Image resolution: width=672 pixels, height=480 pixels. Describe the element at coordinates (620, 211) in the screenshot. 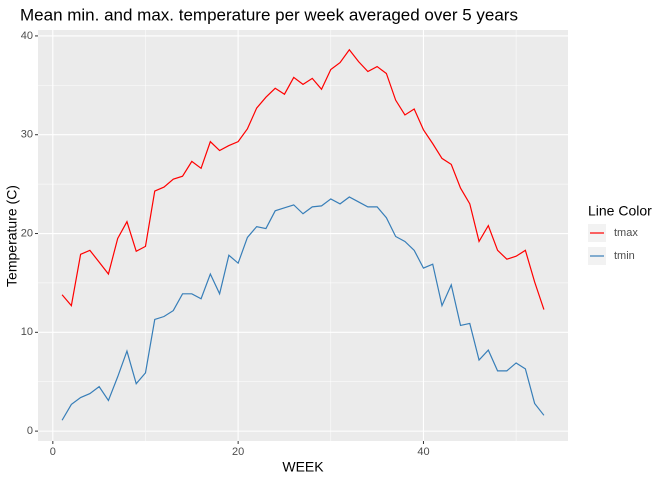

I see `legend-title: Line Color` at that location.